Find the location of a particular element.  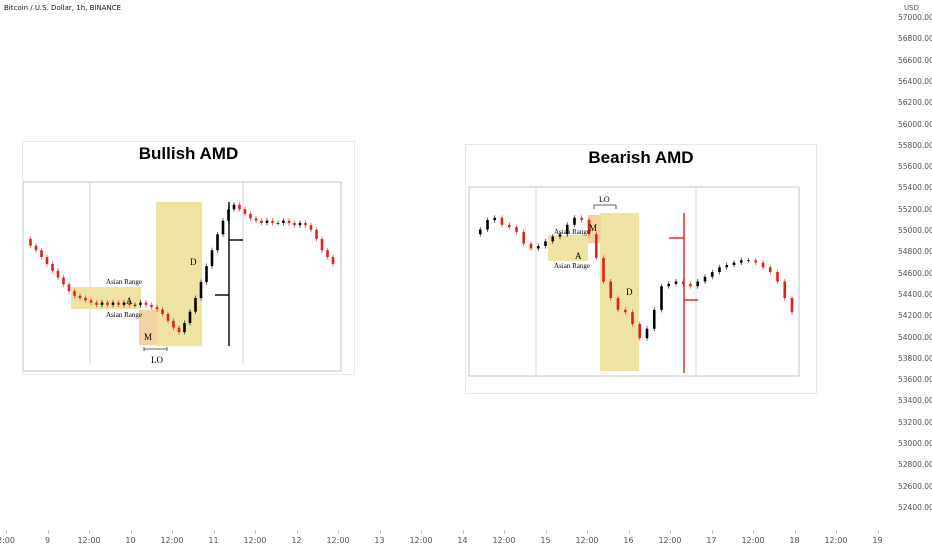

time-tick-label: 18 is located at coordinates (794, 540).